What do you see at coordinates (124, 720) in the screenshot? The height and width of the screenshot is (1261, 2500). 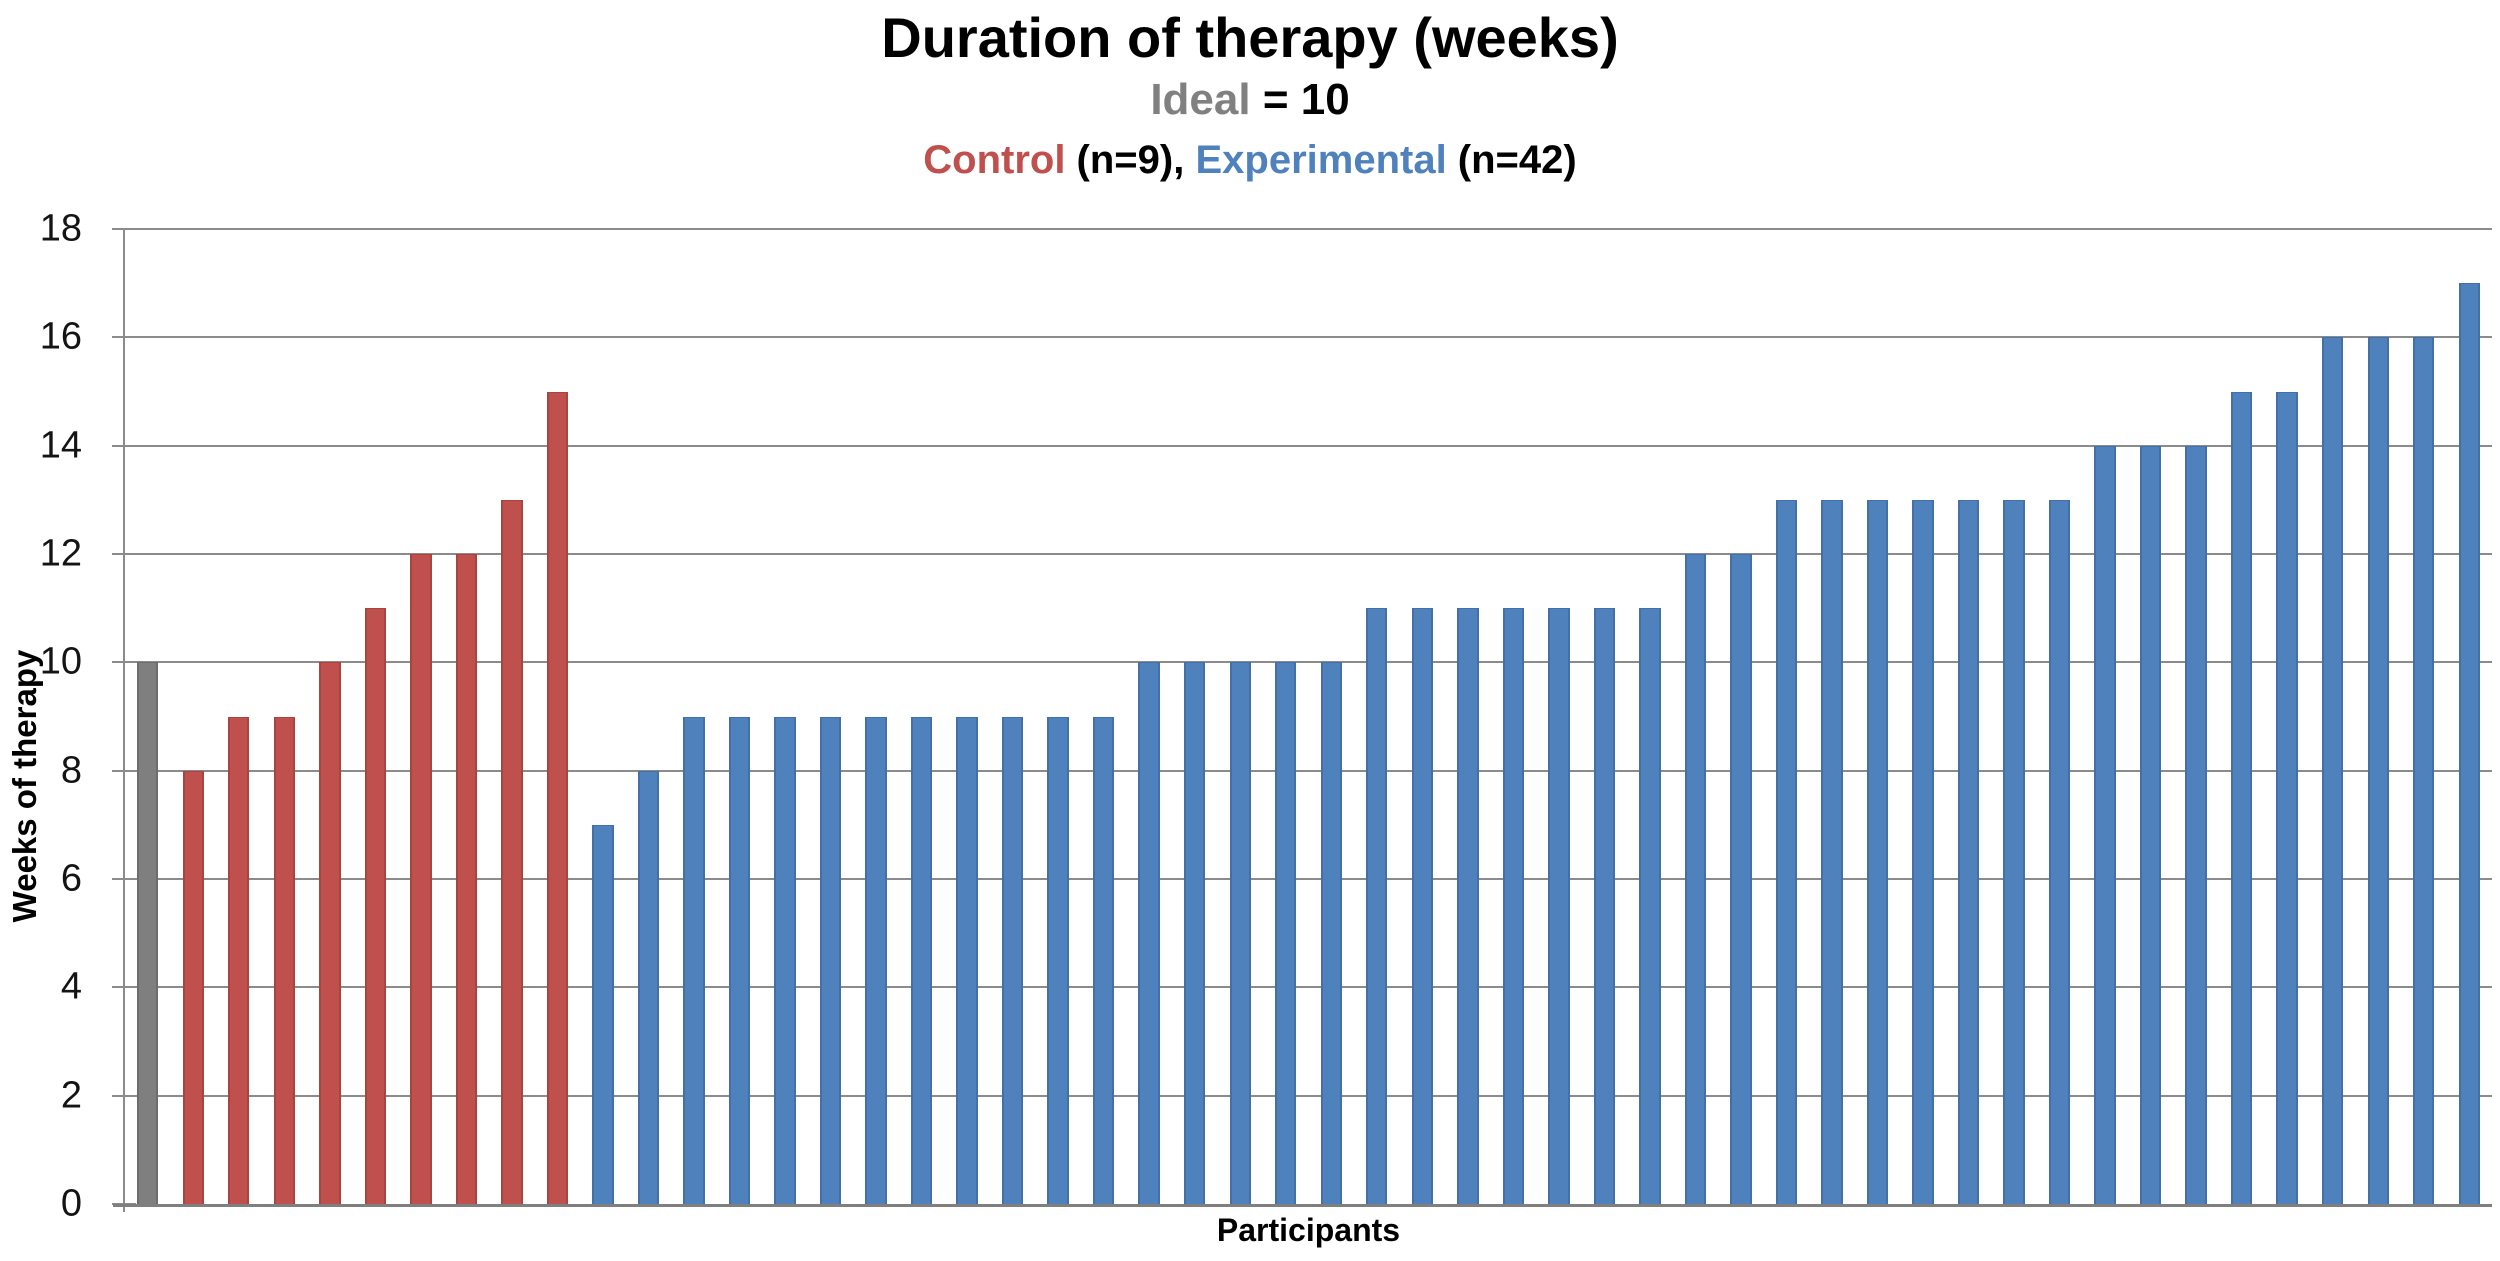 I see `y-axis-line` at bounding box center [124, 720].